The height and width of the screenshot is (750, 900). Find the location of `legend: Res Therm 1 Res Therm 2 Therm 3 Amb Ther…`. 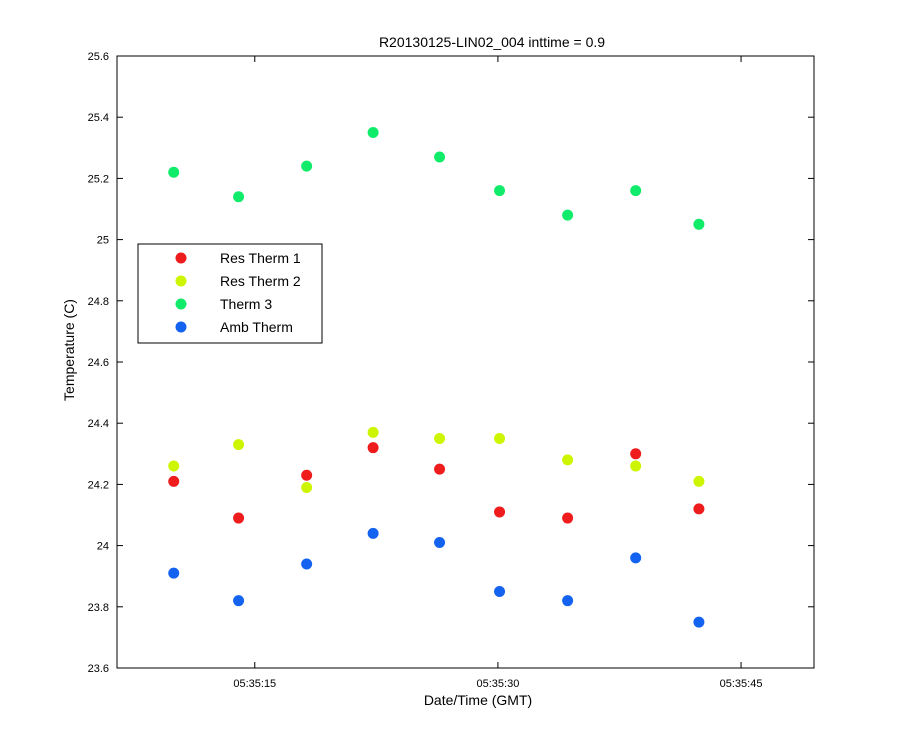

legend: Res Therm 1 Res Therm 2 Therm 3 Amb Ther… is located at coordinates (230, 293).